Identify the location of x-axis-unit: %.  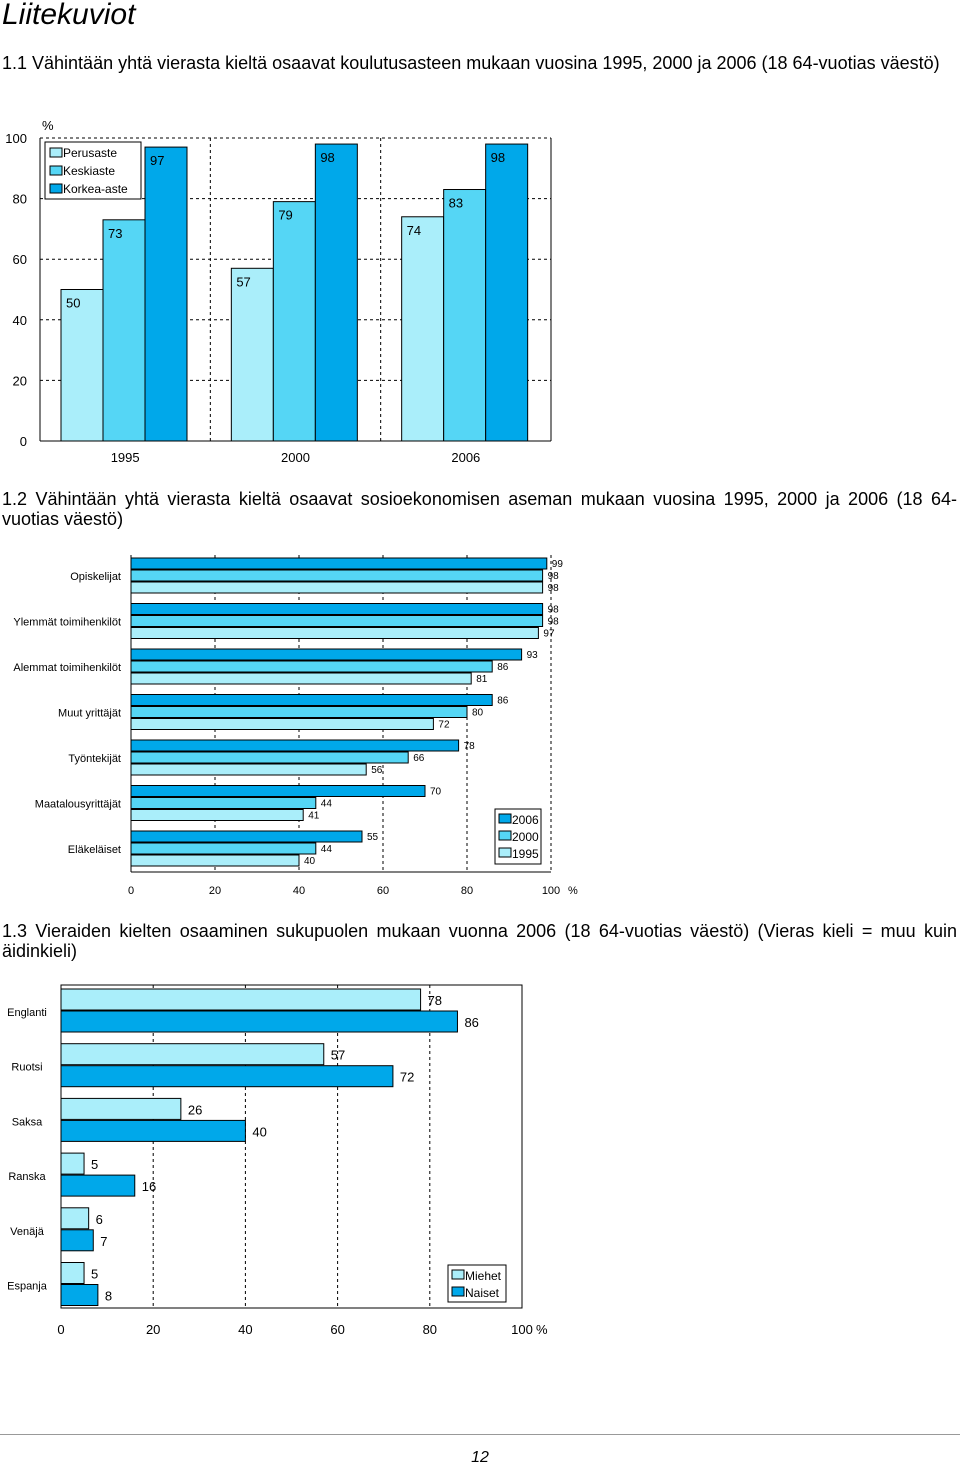
(573, 891).